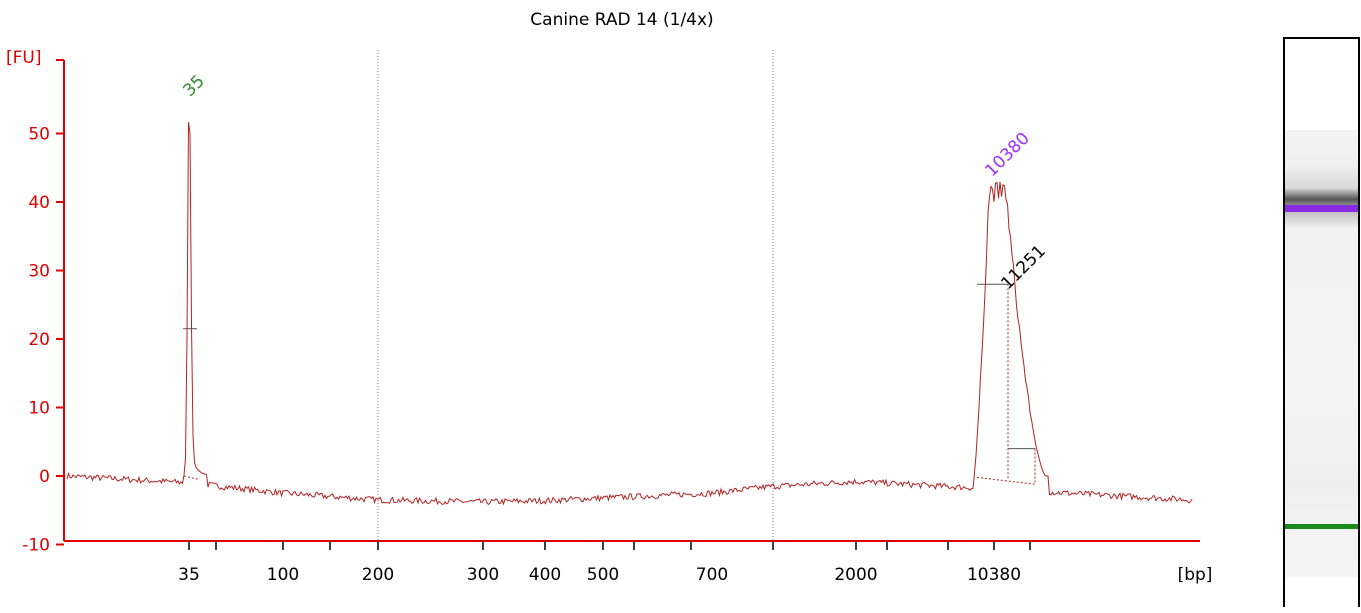 The image size is (1361, 613). I want to click on peak-baseline, so click(191, 477).